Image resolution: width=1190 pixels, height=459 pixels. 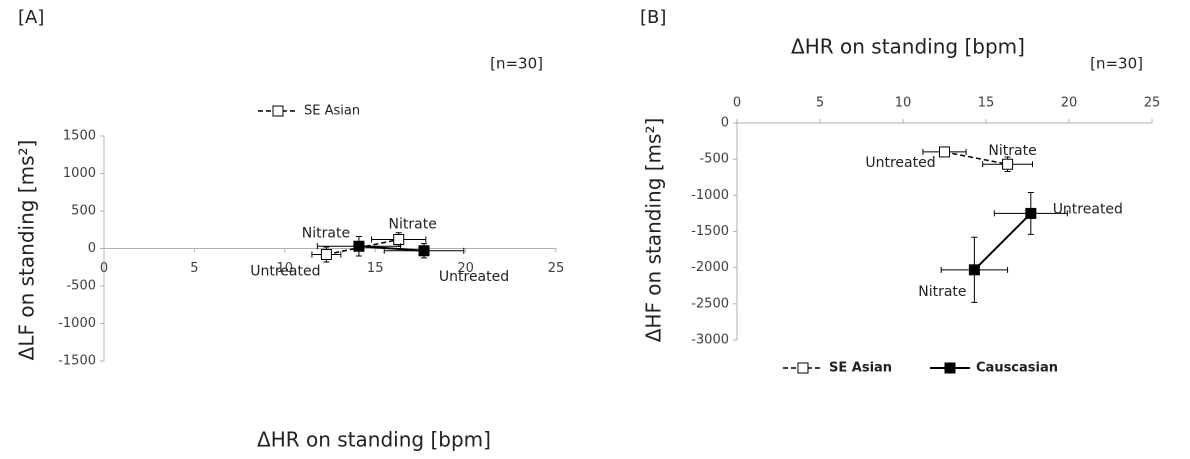 I want to click on y-tick-label: -2500, so click(x=710, y=303).